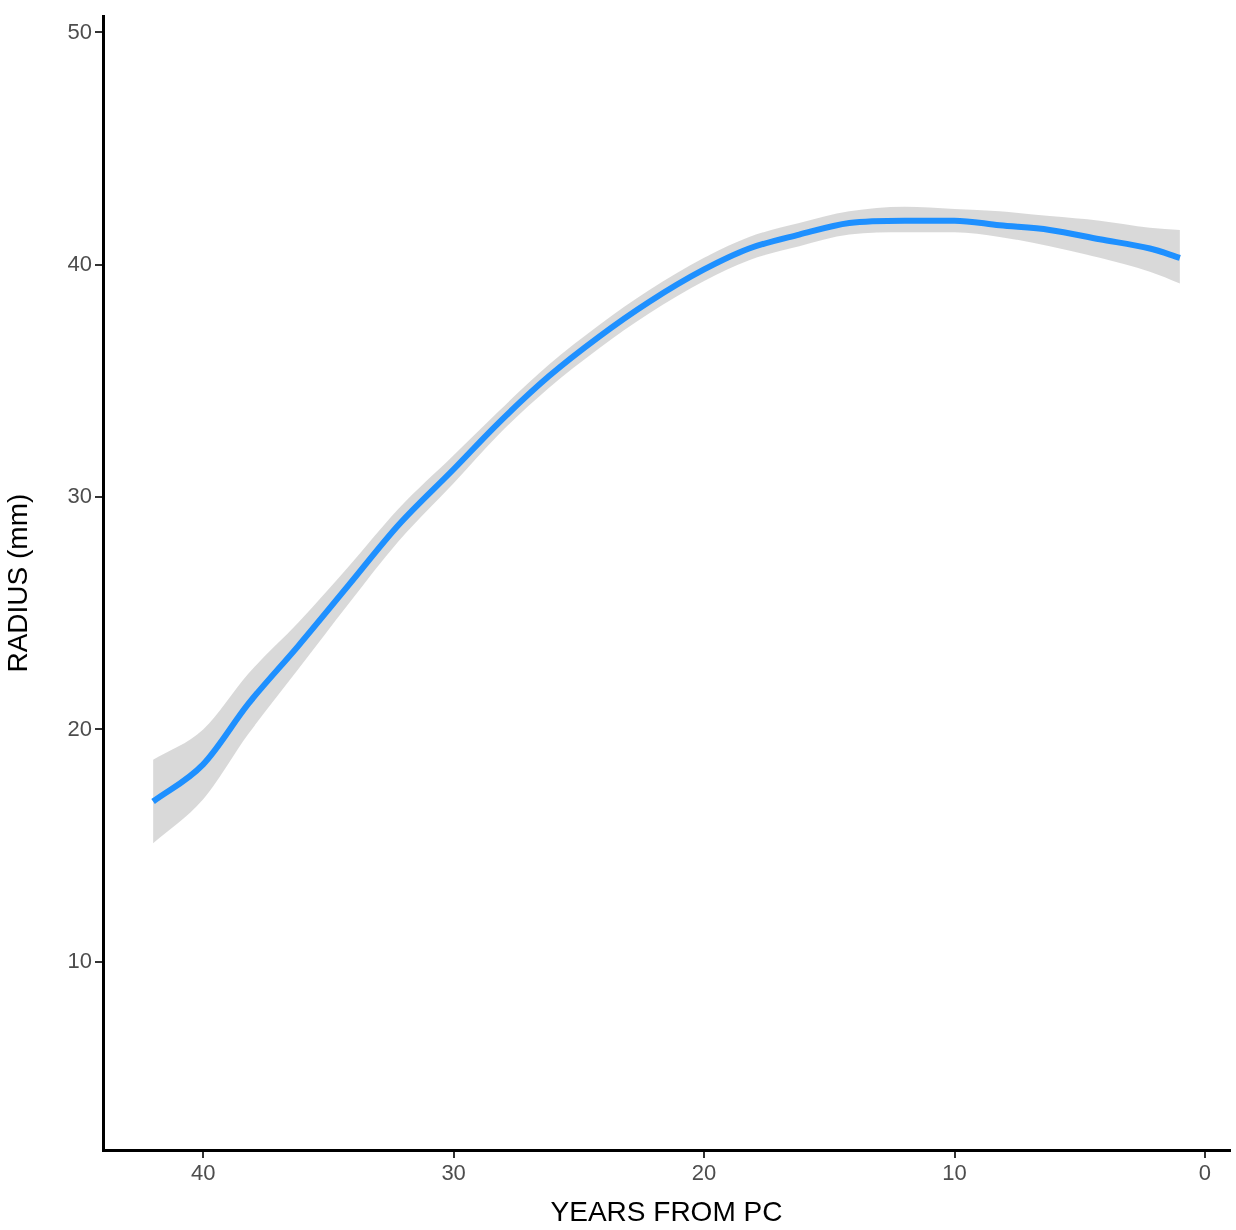 The width and height of the screenshot is (1236, 1230). Describe the element at coordinates (17, 583) in the screenshot. I see `y-axis-title: RADIUS (mm)` at that location.